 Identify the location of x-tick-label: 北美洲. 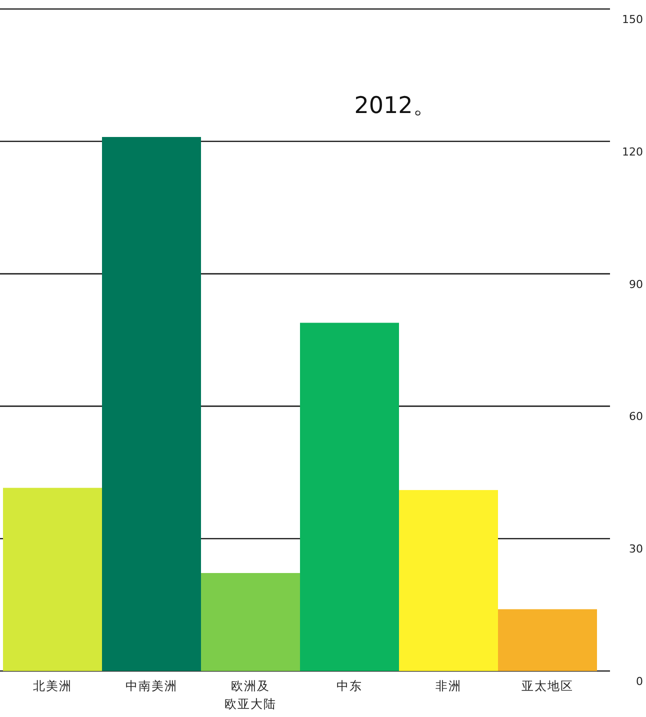
(52, 686).